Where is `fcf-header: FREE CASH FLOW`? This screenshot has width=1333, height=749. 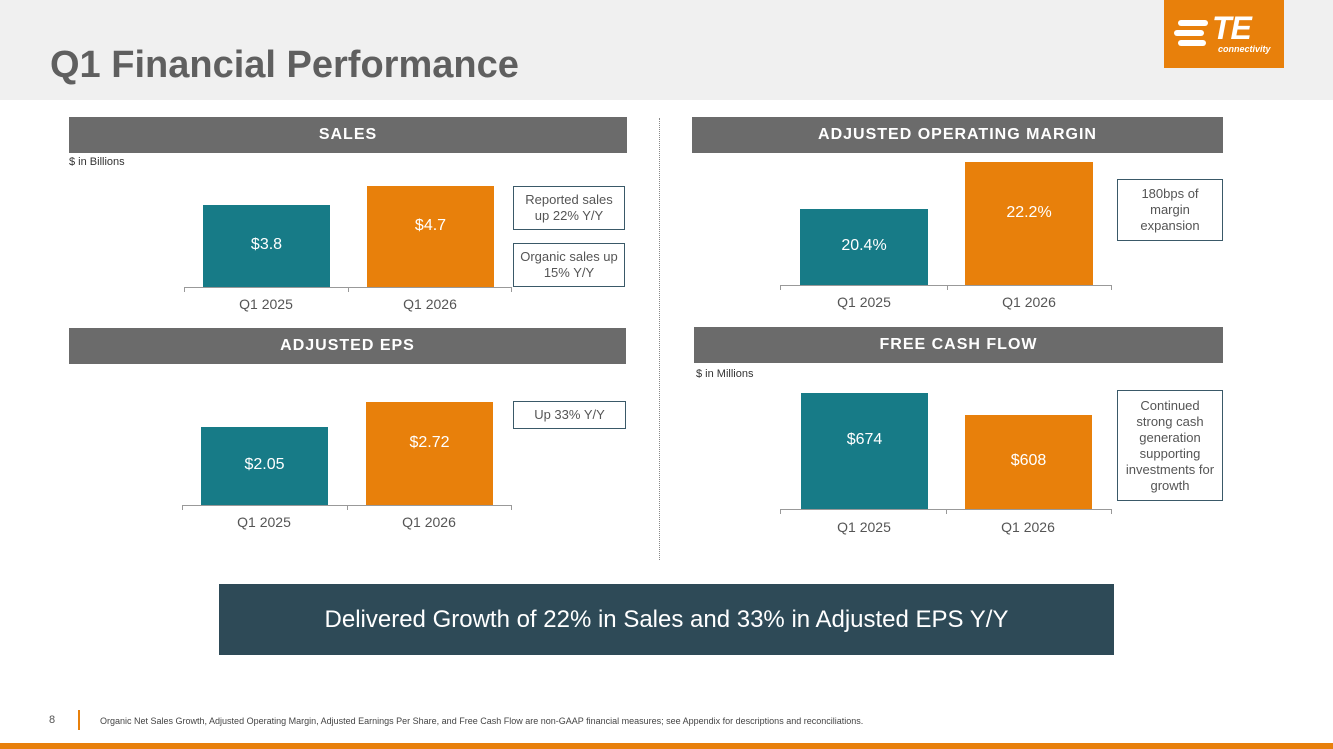
fcf-header: FREE CASH FLOW is located at coordinates (958, 345).